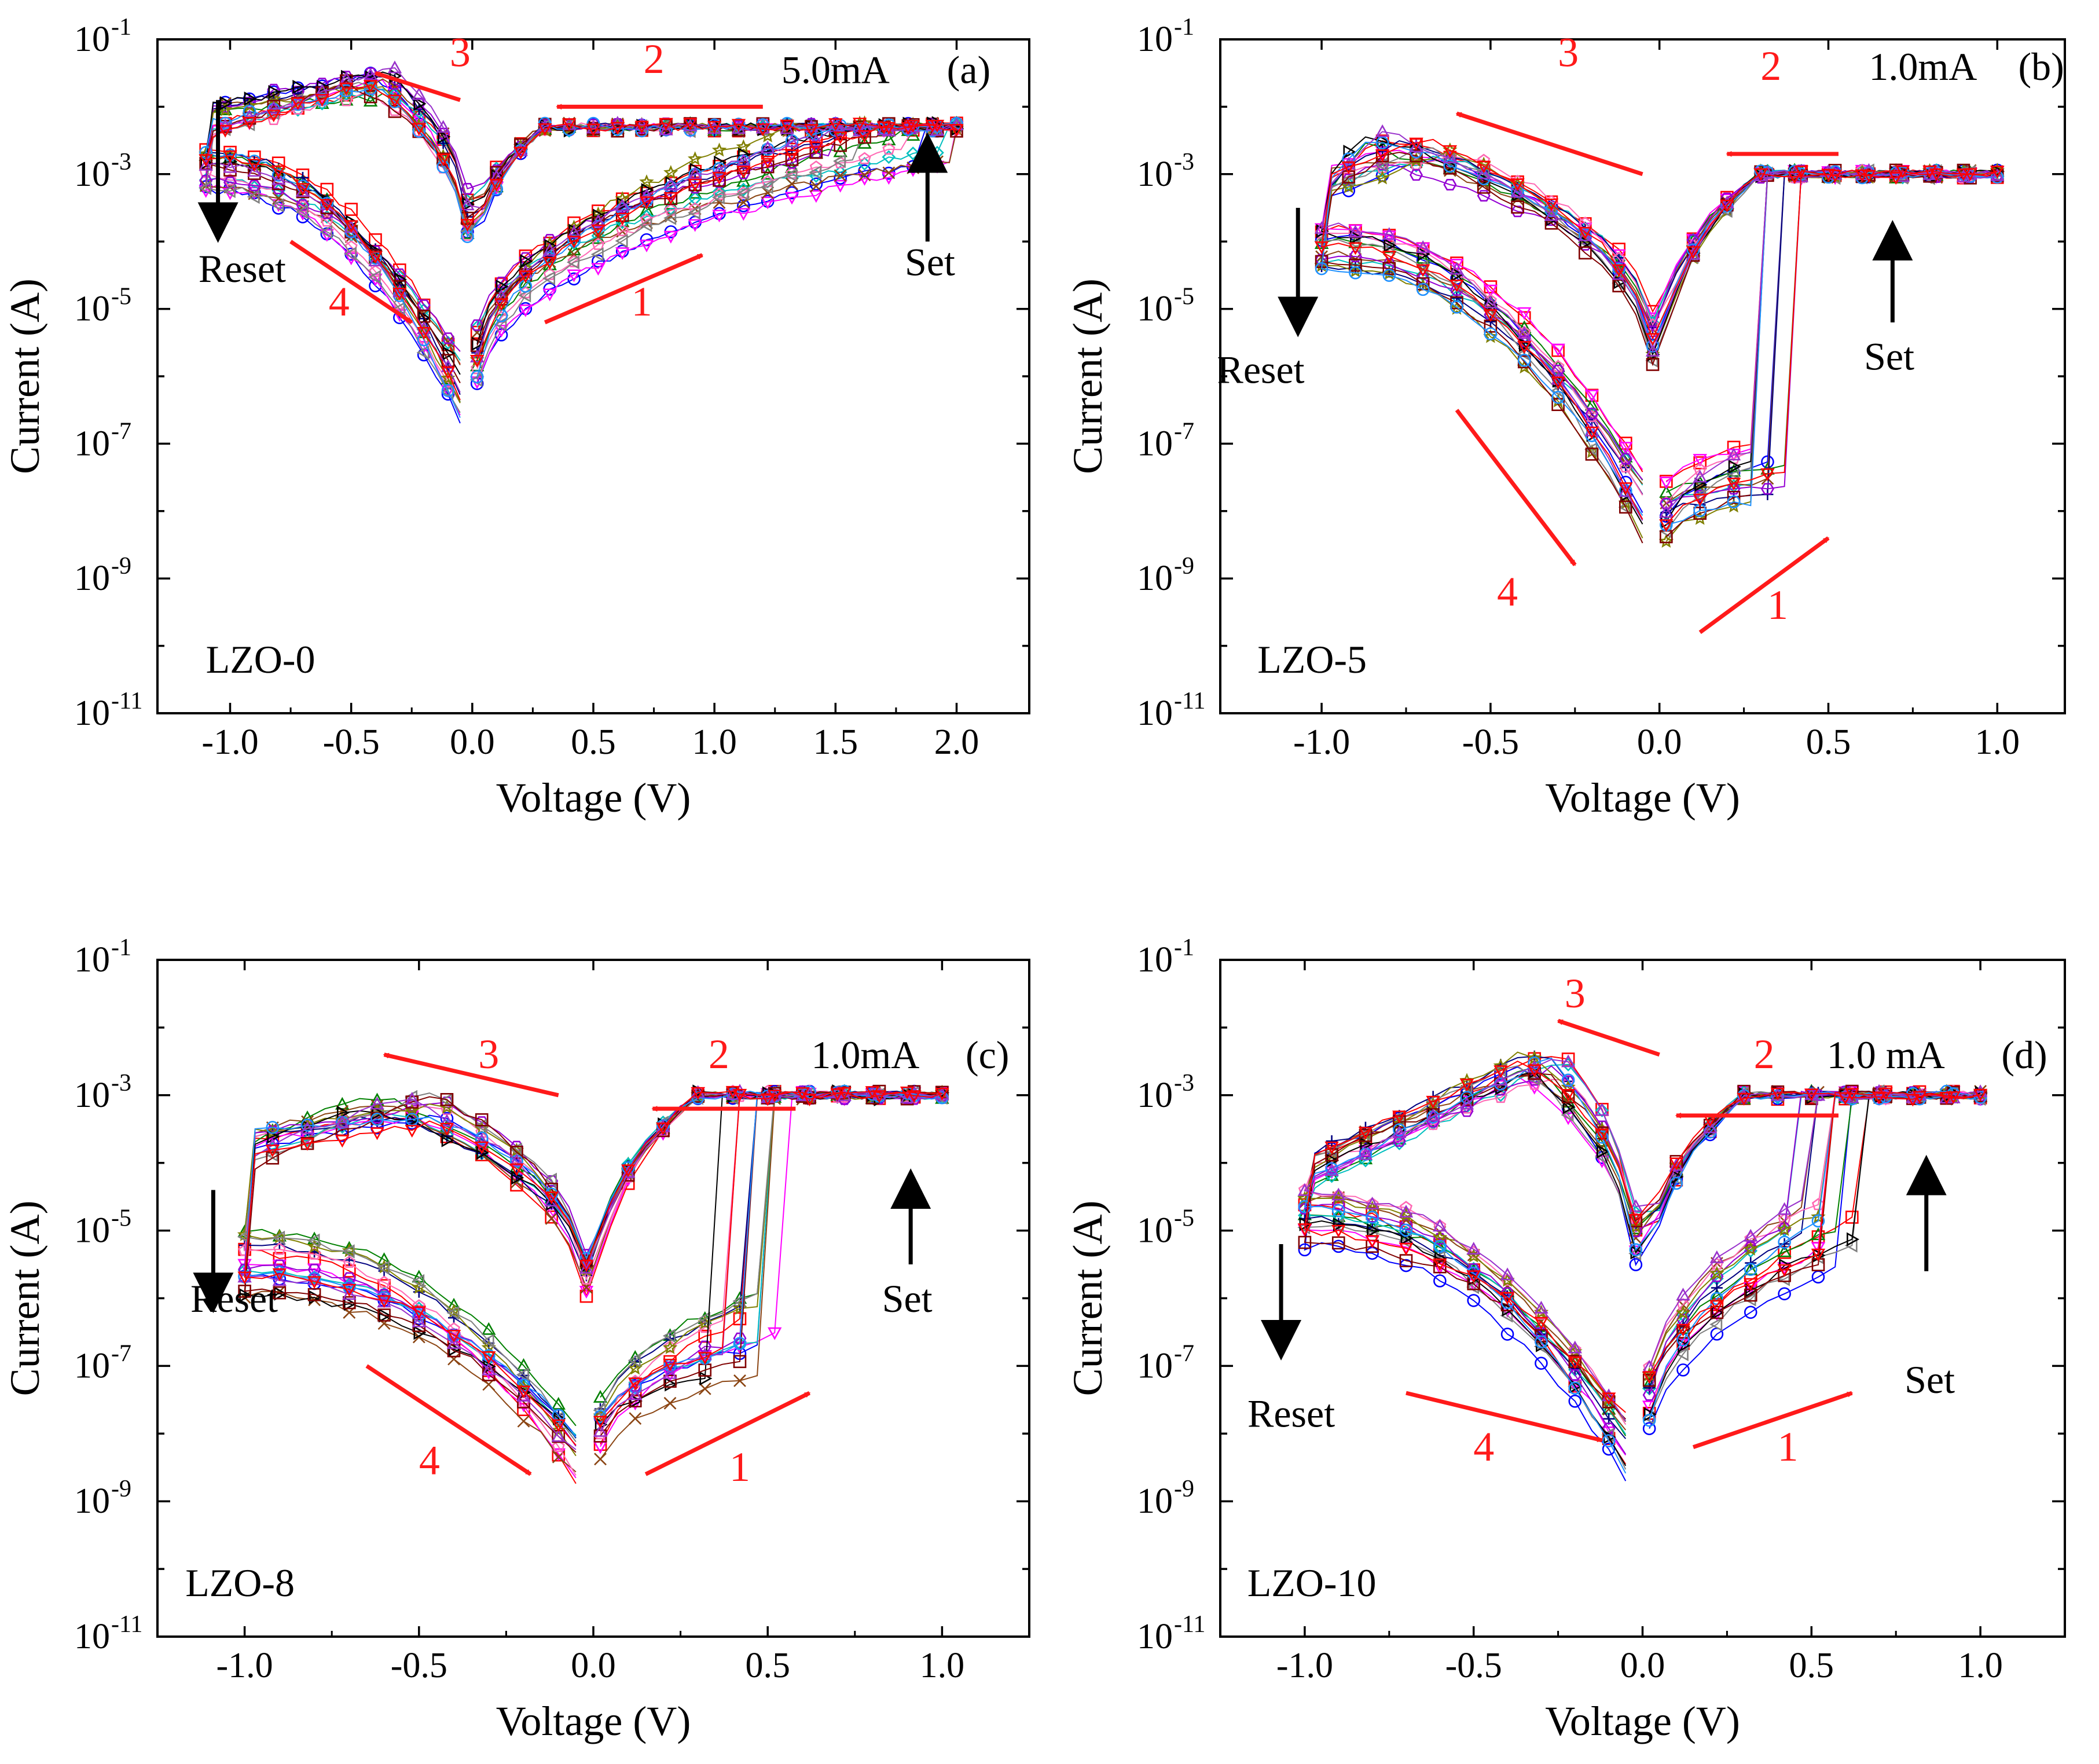 This screenshot has height=1764, width=2099. Describe the element at coordinates (1886, 1055) in the screenshot. I see `compliance-label: 1.0 mA` at that location.